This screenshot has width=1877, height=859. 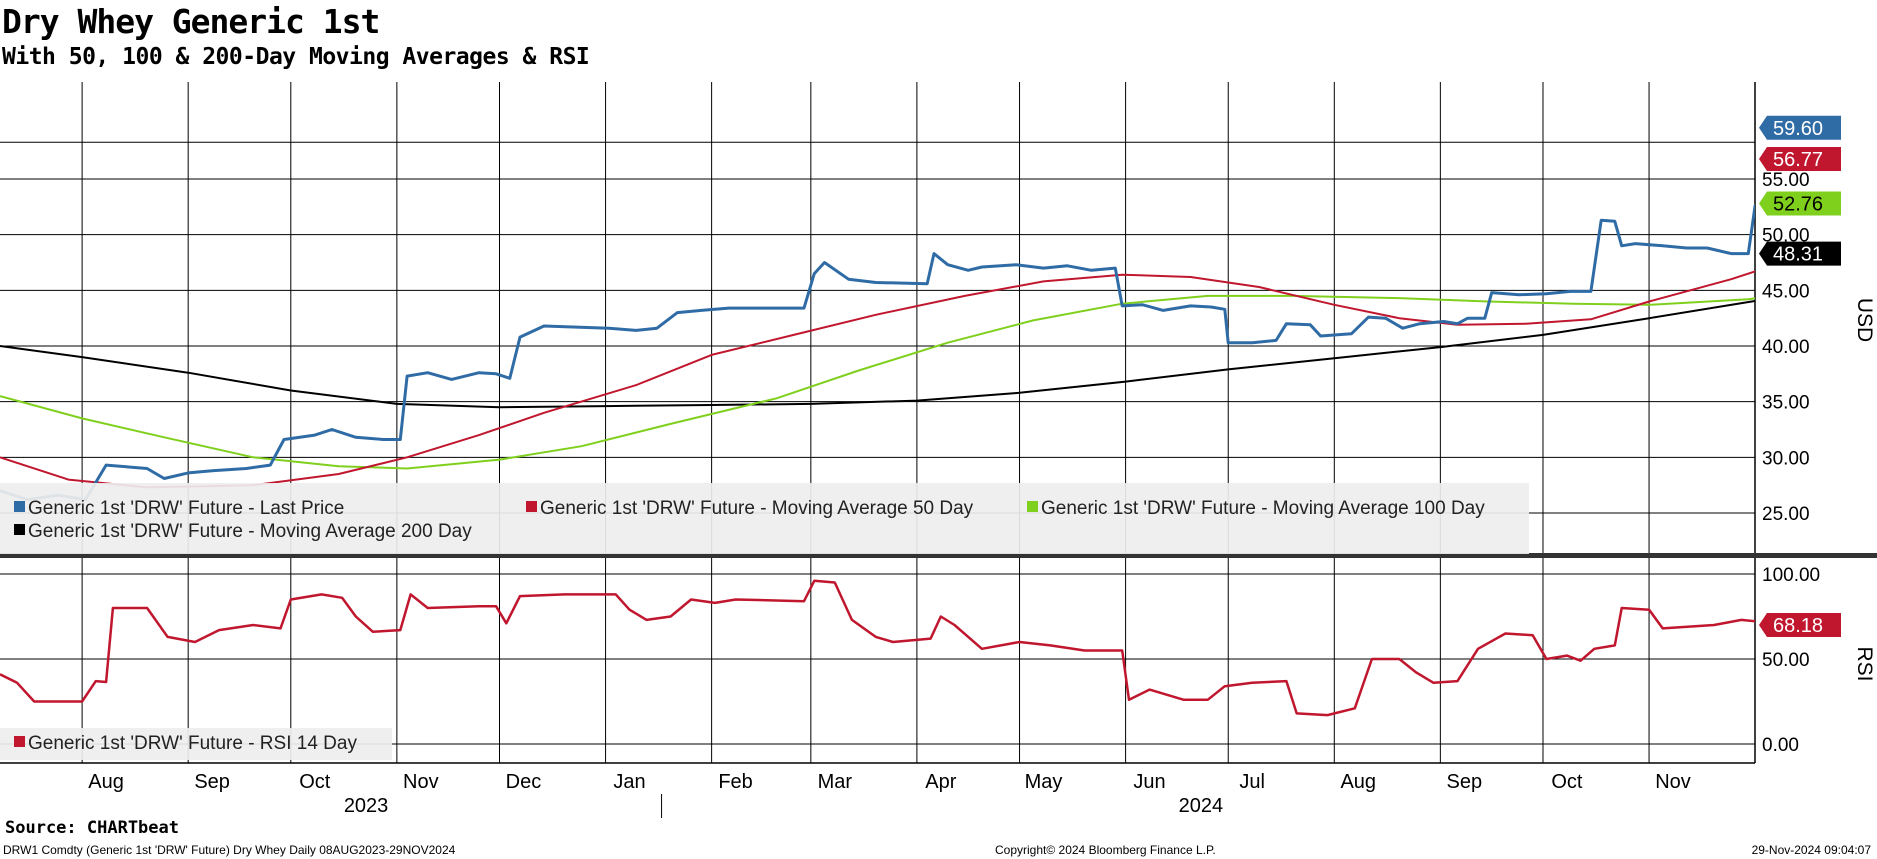 I want to click on rsi-tick-label: 0.00, so click(x=1780, y=745).